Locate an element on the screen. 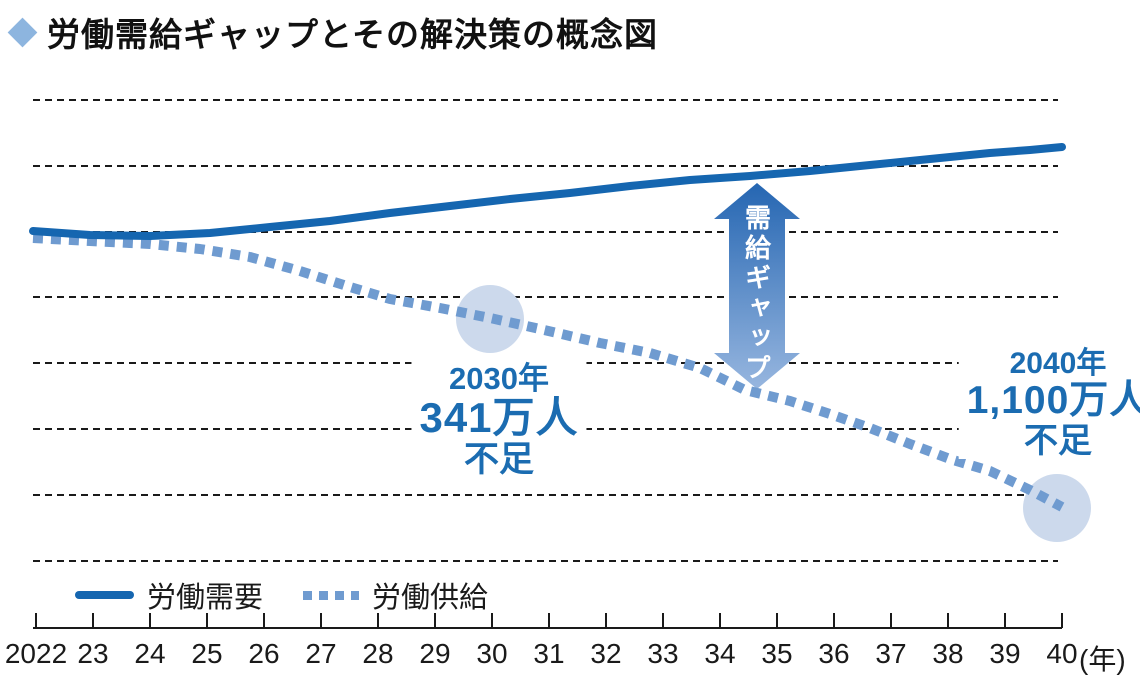 The image size is (1140, 679). x-label-32: 32 is located at coordinates (606, 653).